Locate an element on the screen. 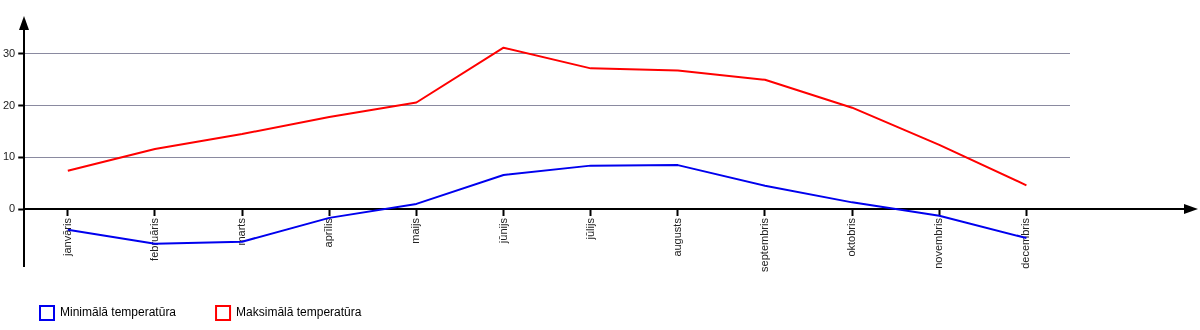 Image resolution: width=1200 pixels, height=330 pixels. x-tick-label: decembris is located at coordinates (1025, 243).